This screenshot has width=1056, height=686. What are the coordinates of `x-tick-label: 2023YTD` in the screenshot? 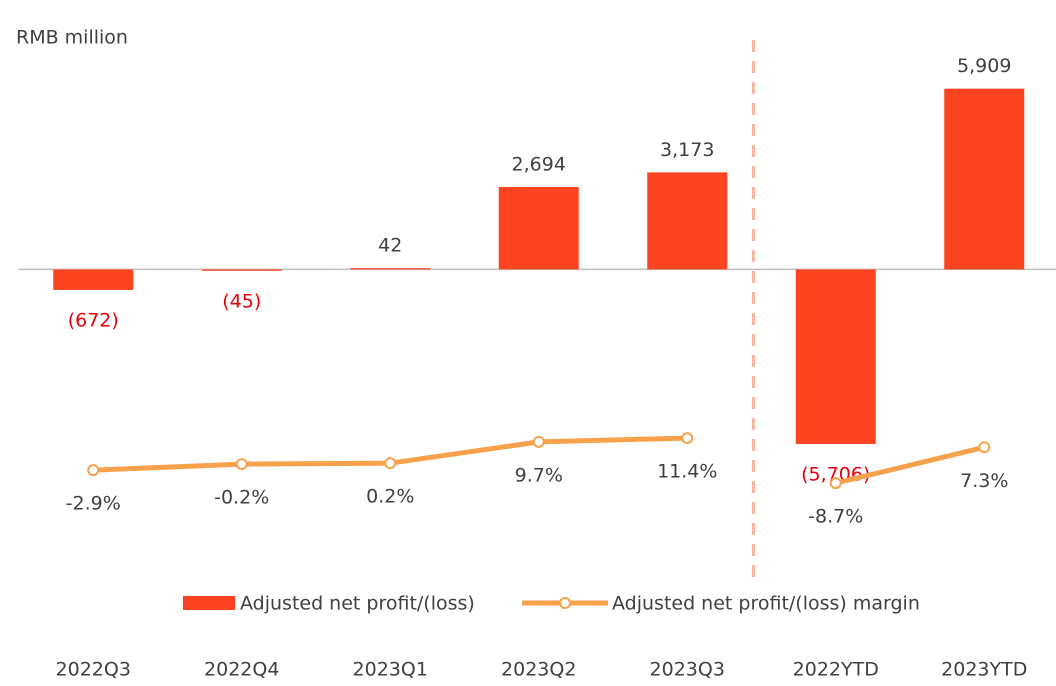 It's located at (984, 670).